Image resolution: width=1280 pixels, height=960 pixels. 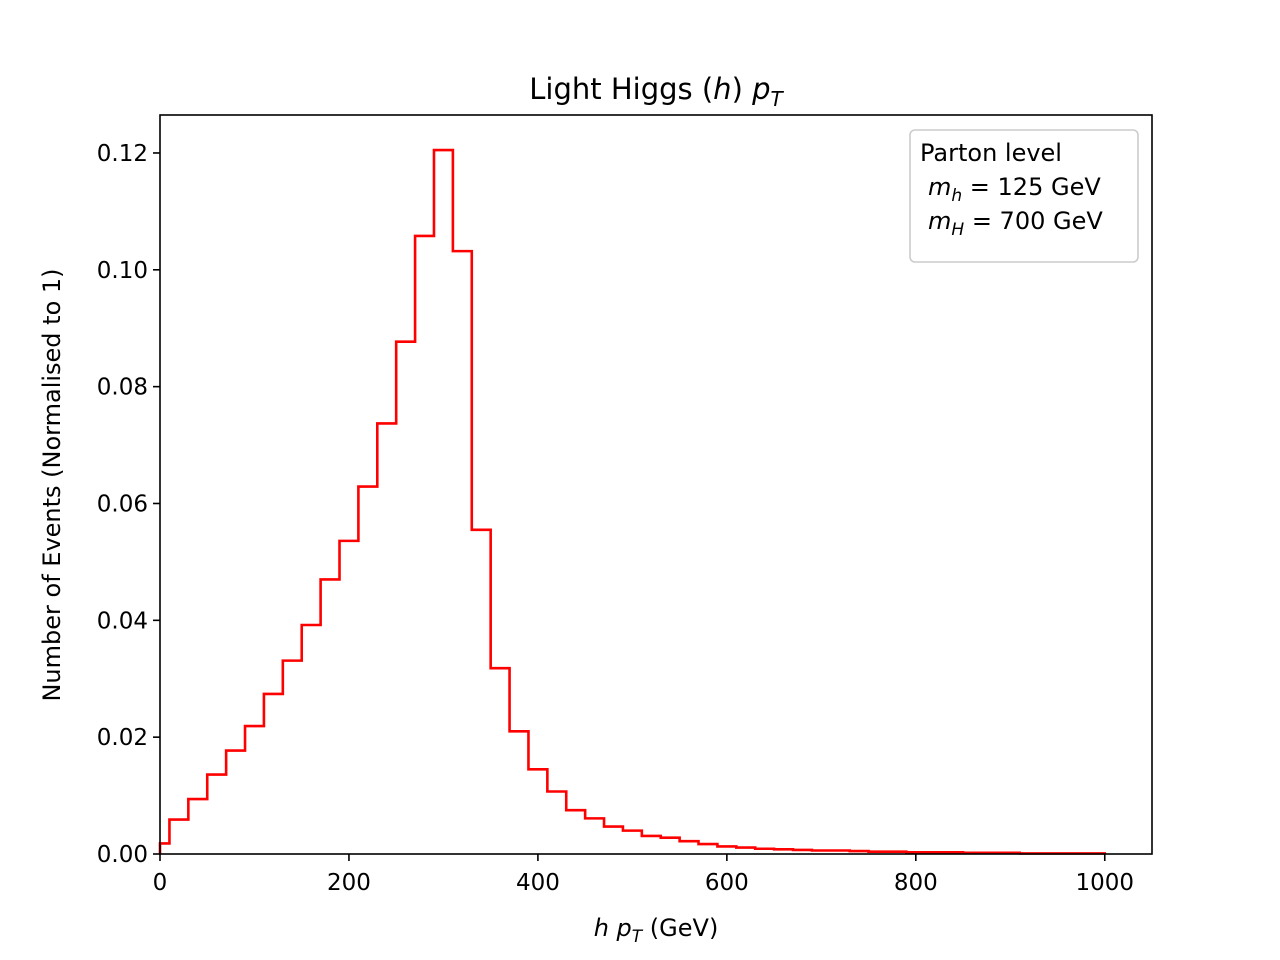 I want to click on y-tick-label: 0.06, so click(x=122, y=504).